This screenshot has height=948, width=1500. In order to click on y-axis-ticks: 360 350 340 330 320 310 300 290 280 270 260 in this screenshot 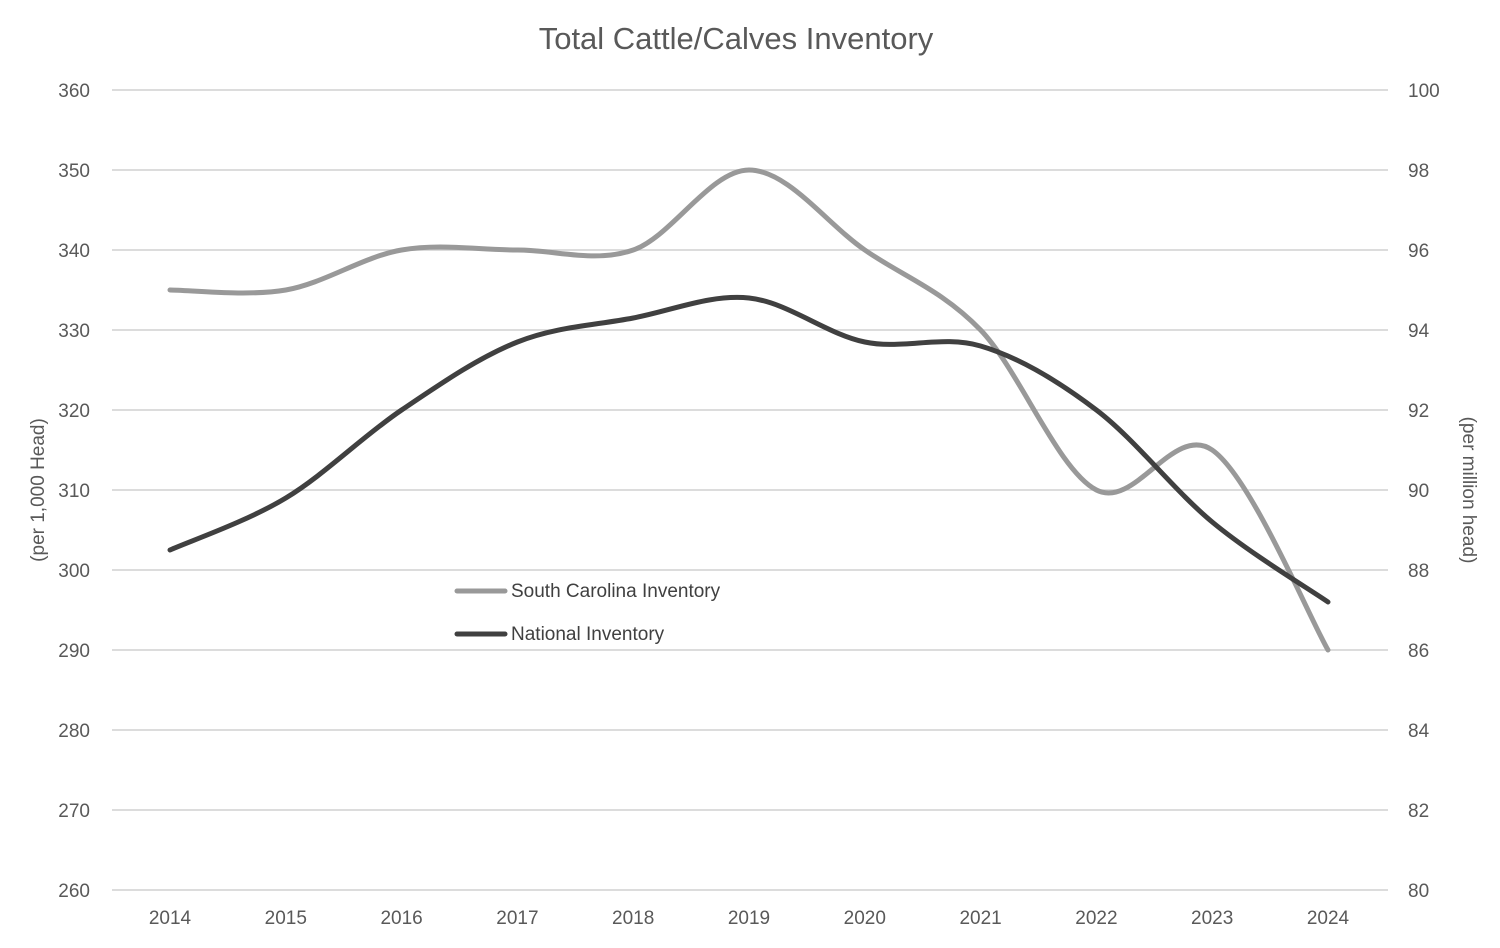, I will do `click(74, 491)`.